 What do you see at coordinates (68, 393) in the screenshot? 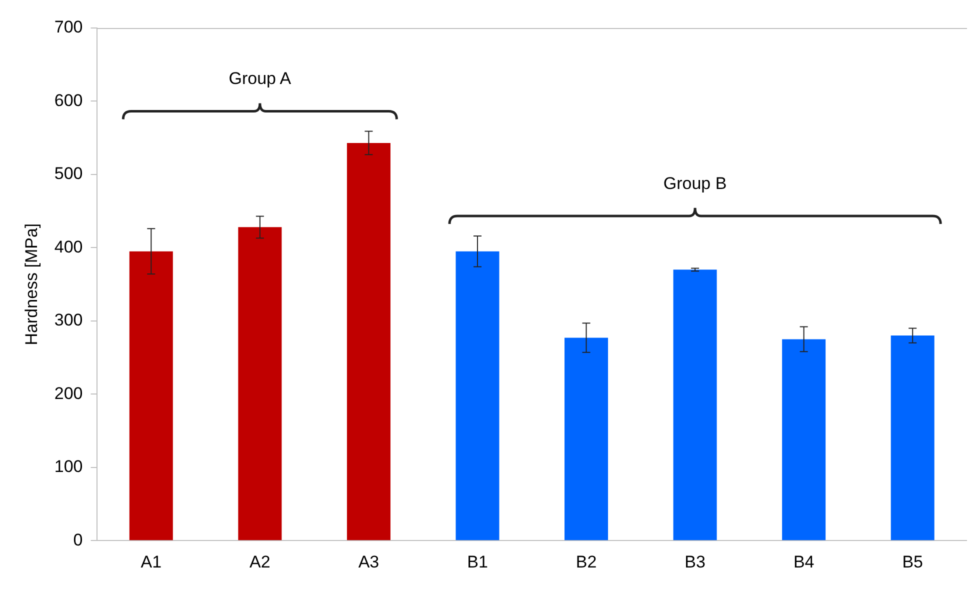
I see `y-tick-label: 200` at bounding box center [68, 393].